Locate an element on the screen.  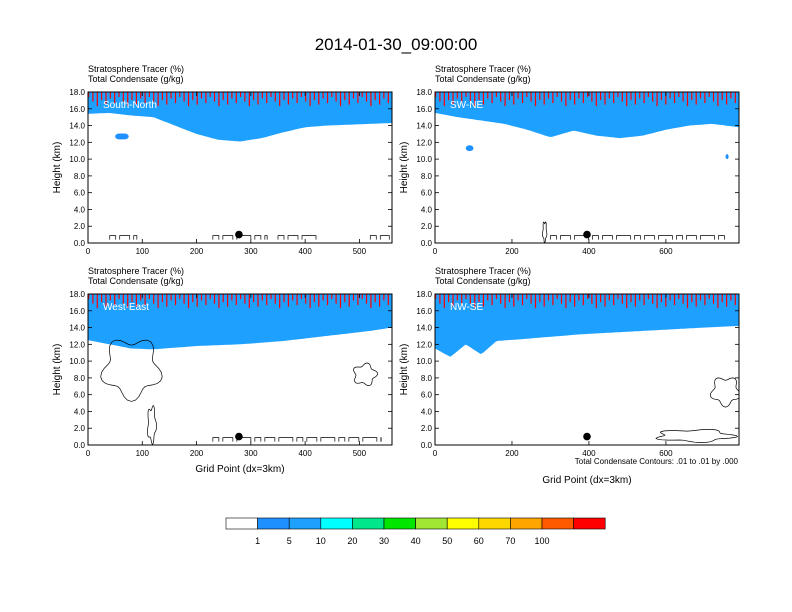
x-tick-label: 0 is located at coordinates (88, 251).